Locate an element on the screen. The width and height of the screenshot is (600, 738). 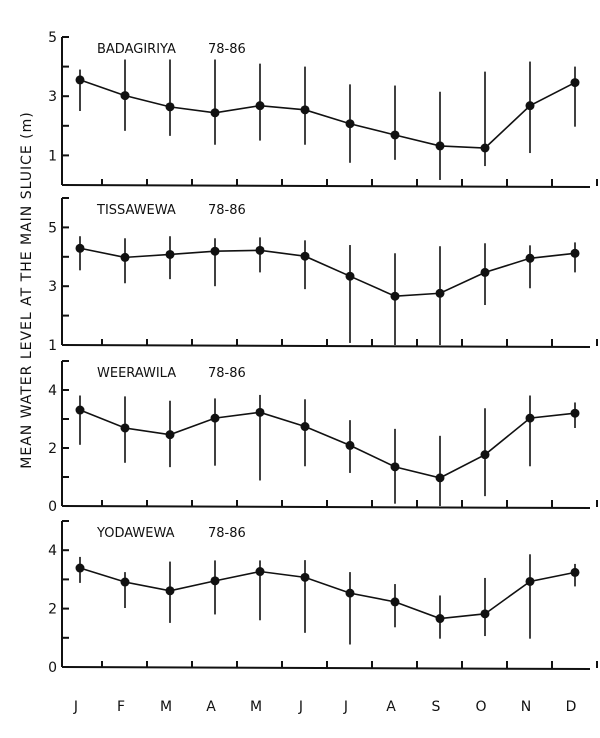
month-label: O is located at coordinates (480, 707).